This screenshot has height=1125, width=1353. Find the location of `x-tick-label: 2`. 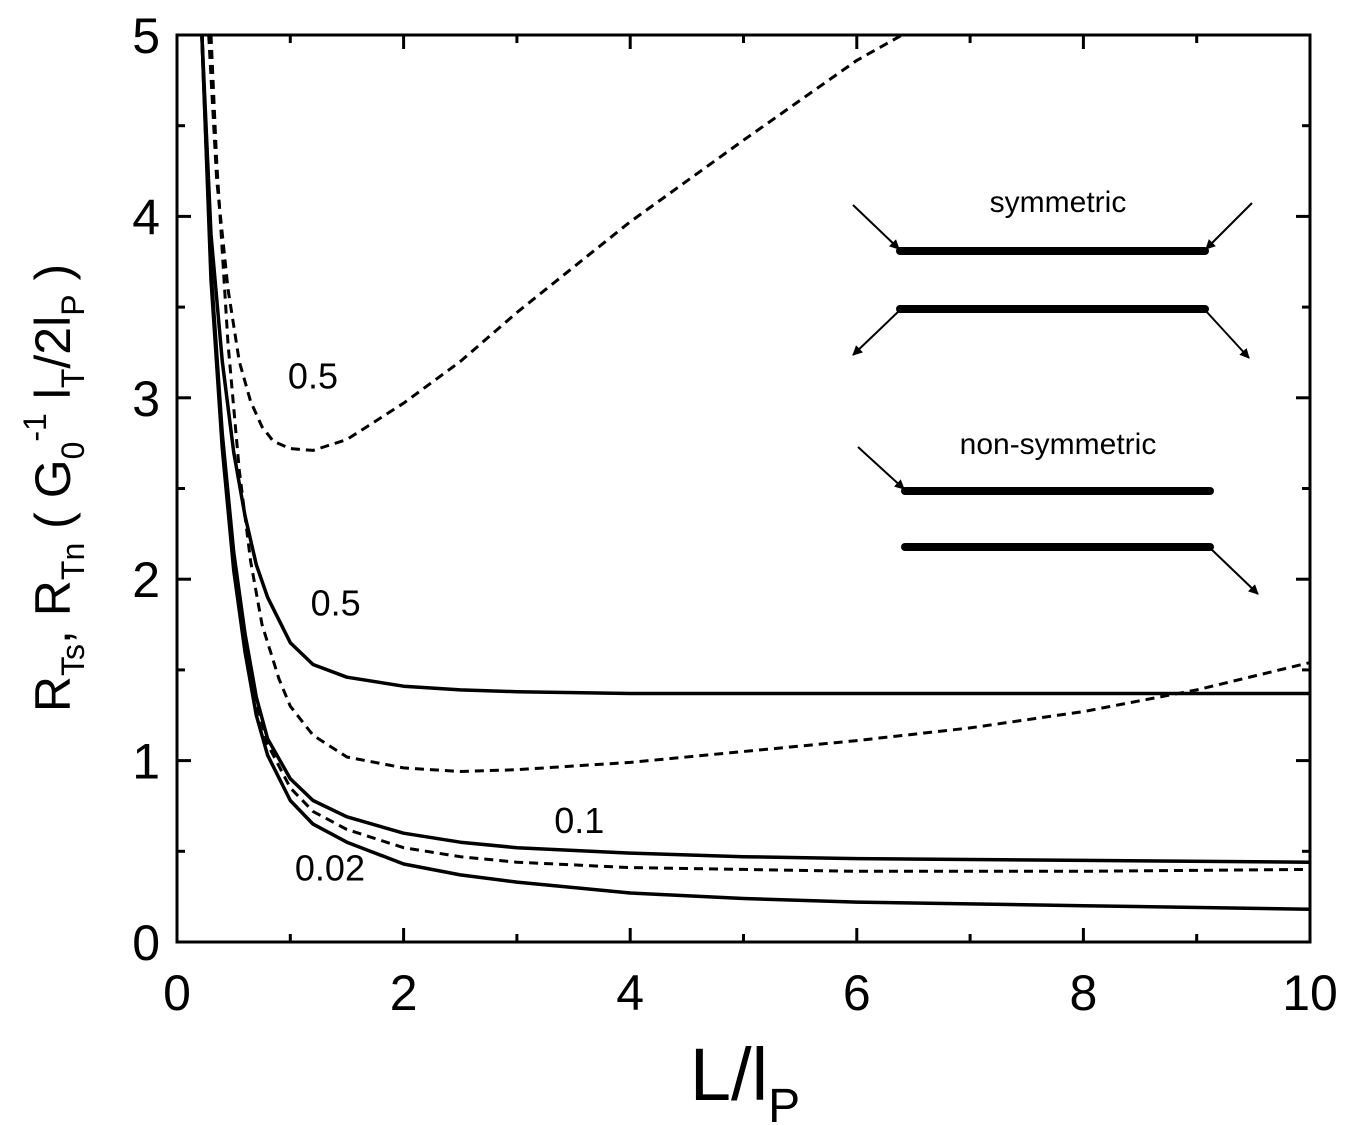

x-tick-label: 2 is located at coordinates (404, 993).